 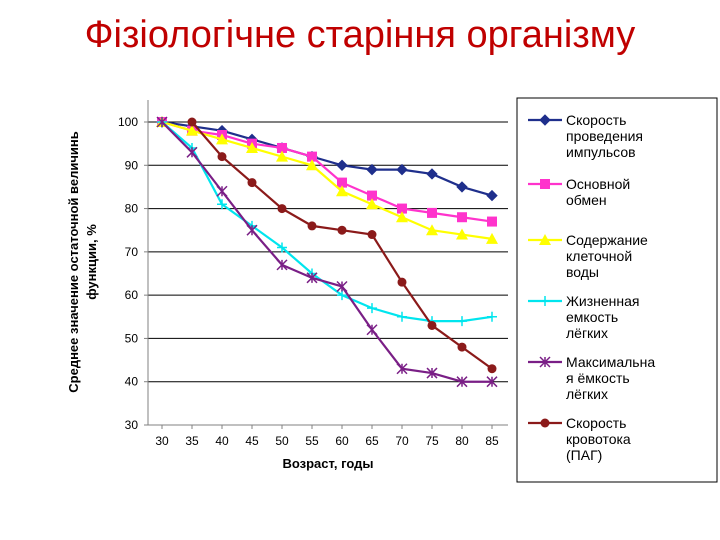 I want to click on legend-label-line: проведения, so click(x=604, y=136).